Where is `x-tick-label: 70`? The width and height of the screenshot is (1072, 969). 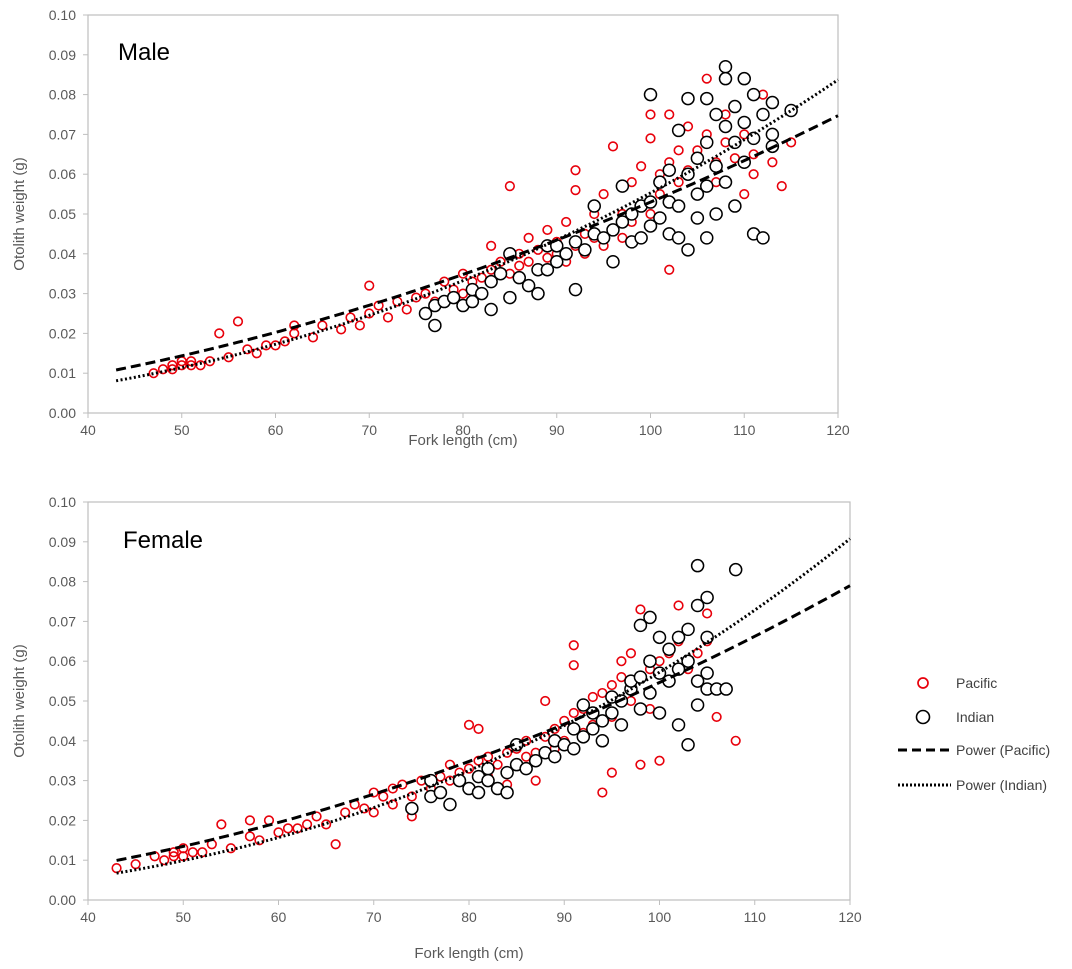
x-tick-label: 70 is located at coordinates (374, 917).